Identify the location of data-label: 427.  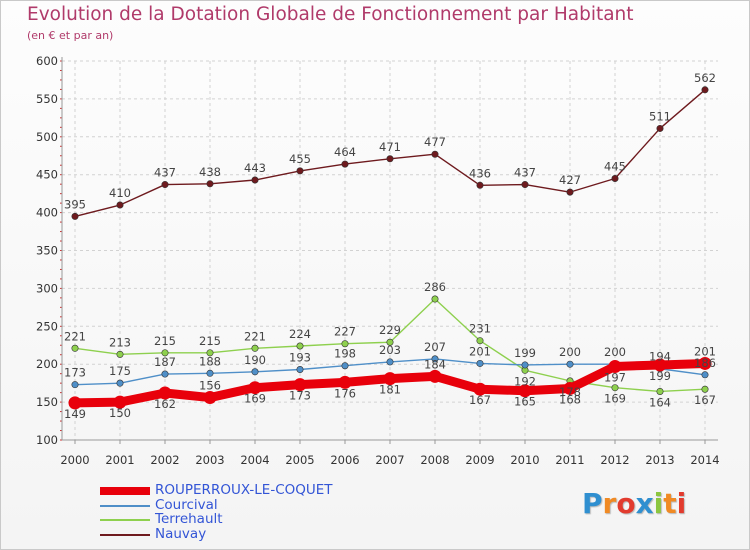
(570, 180).